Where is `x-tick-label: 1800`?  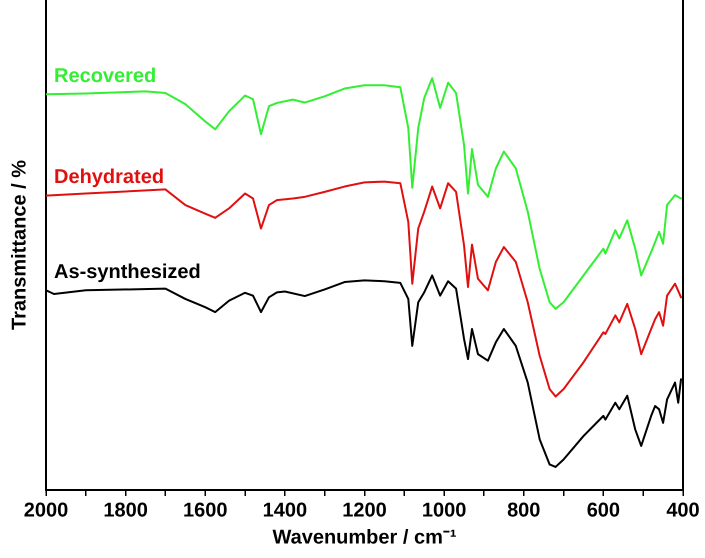
x-tick-label: 1800 is located at coordinates (125, 511).